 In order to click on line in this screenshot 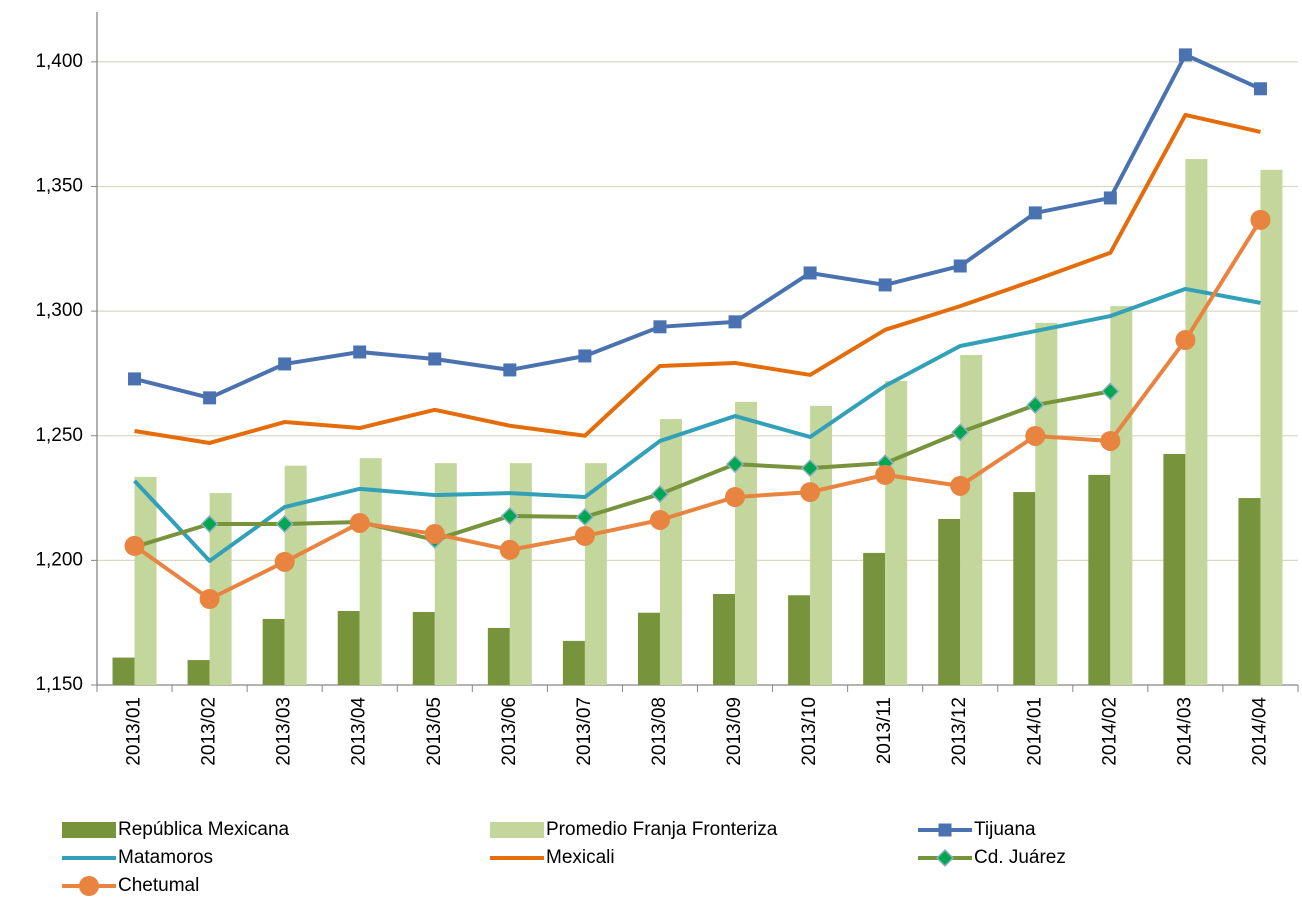, I will do `click(622, 469)`.